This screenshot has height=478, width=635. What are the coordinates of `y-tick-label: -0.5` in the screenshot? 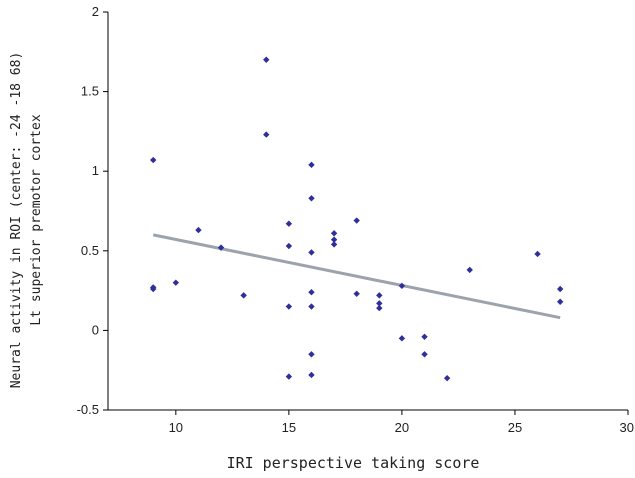 It's located at (88, 409).